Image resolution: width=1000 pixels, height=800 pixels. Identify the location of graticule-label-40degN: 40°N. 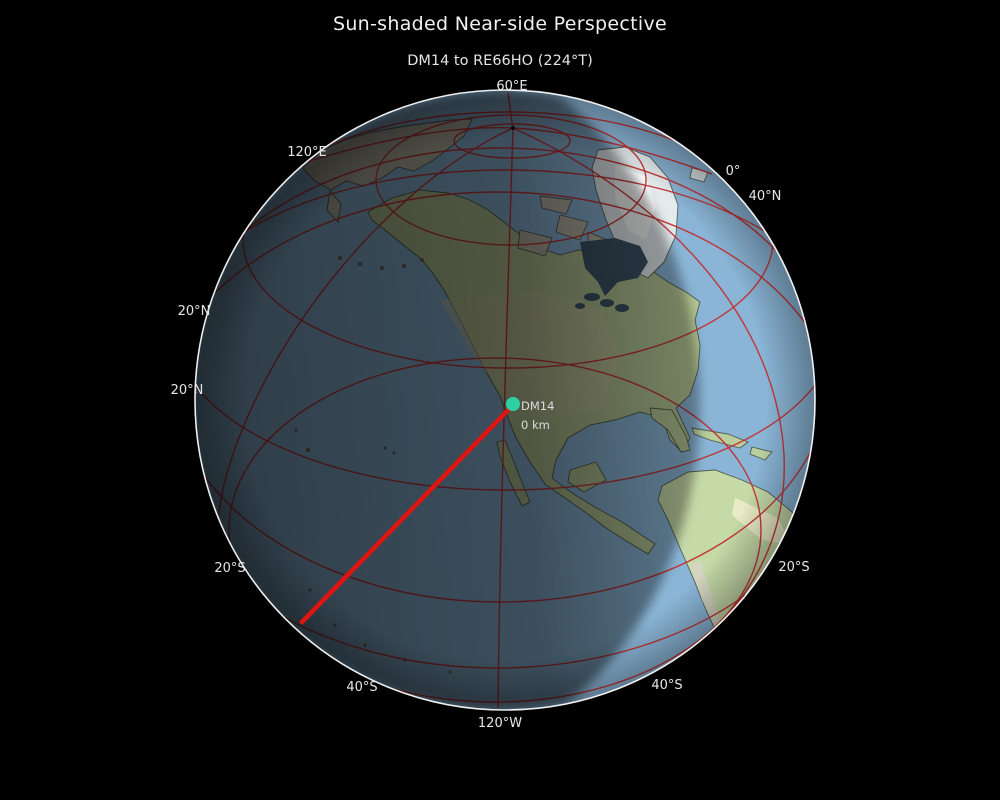
(765, 196).